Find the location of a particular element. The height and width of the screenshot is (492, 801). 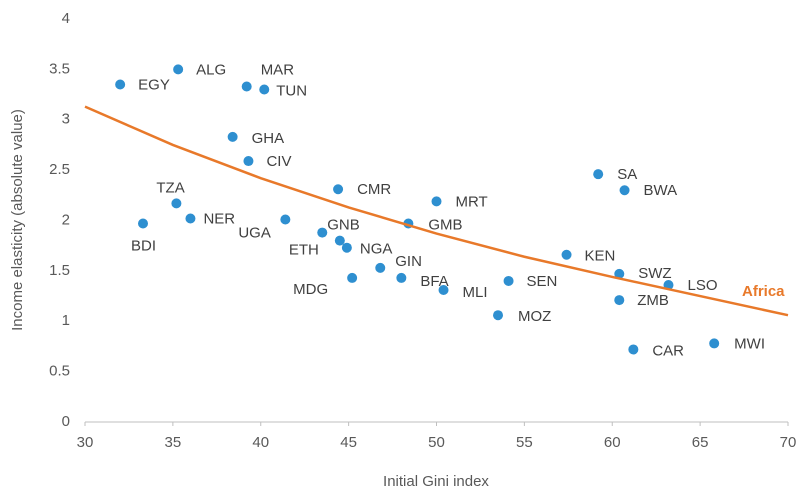

x-tick-label: 50 is located at coordinates (436, 442).